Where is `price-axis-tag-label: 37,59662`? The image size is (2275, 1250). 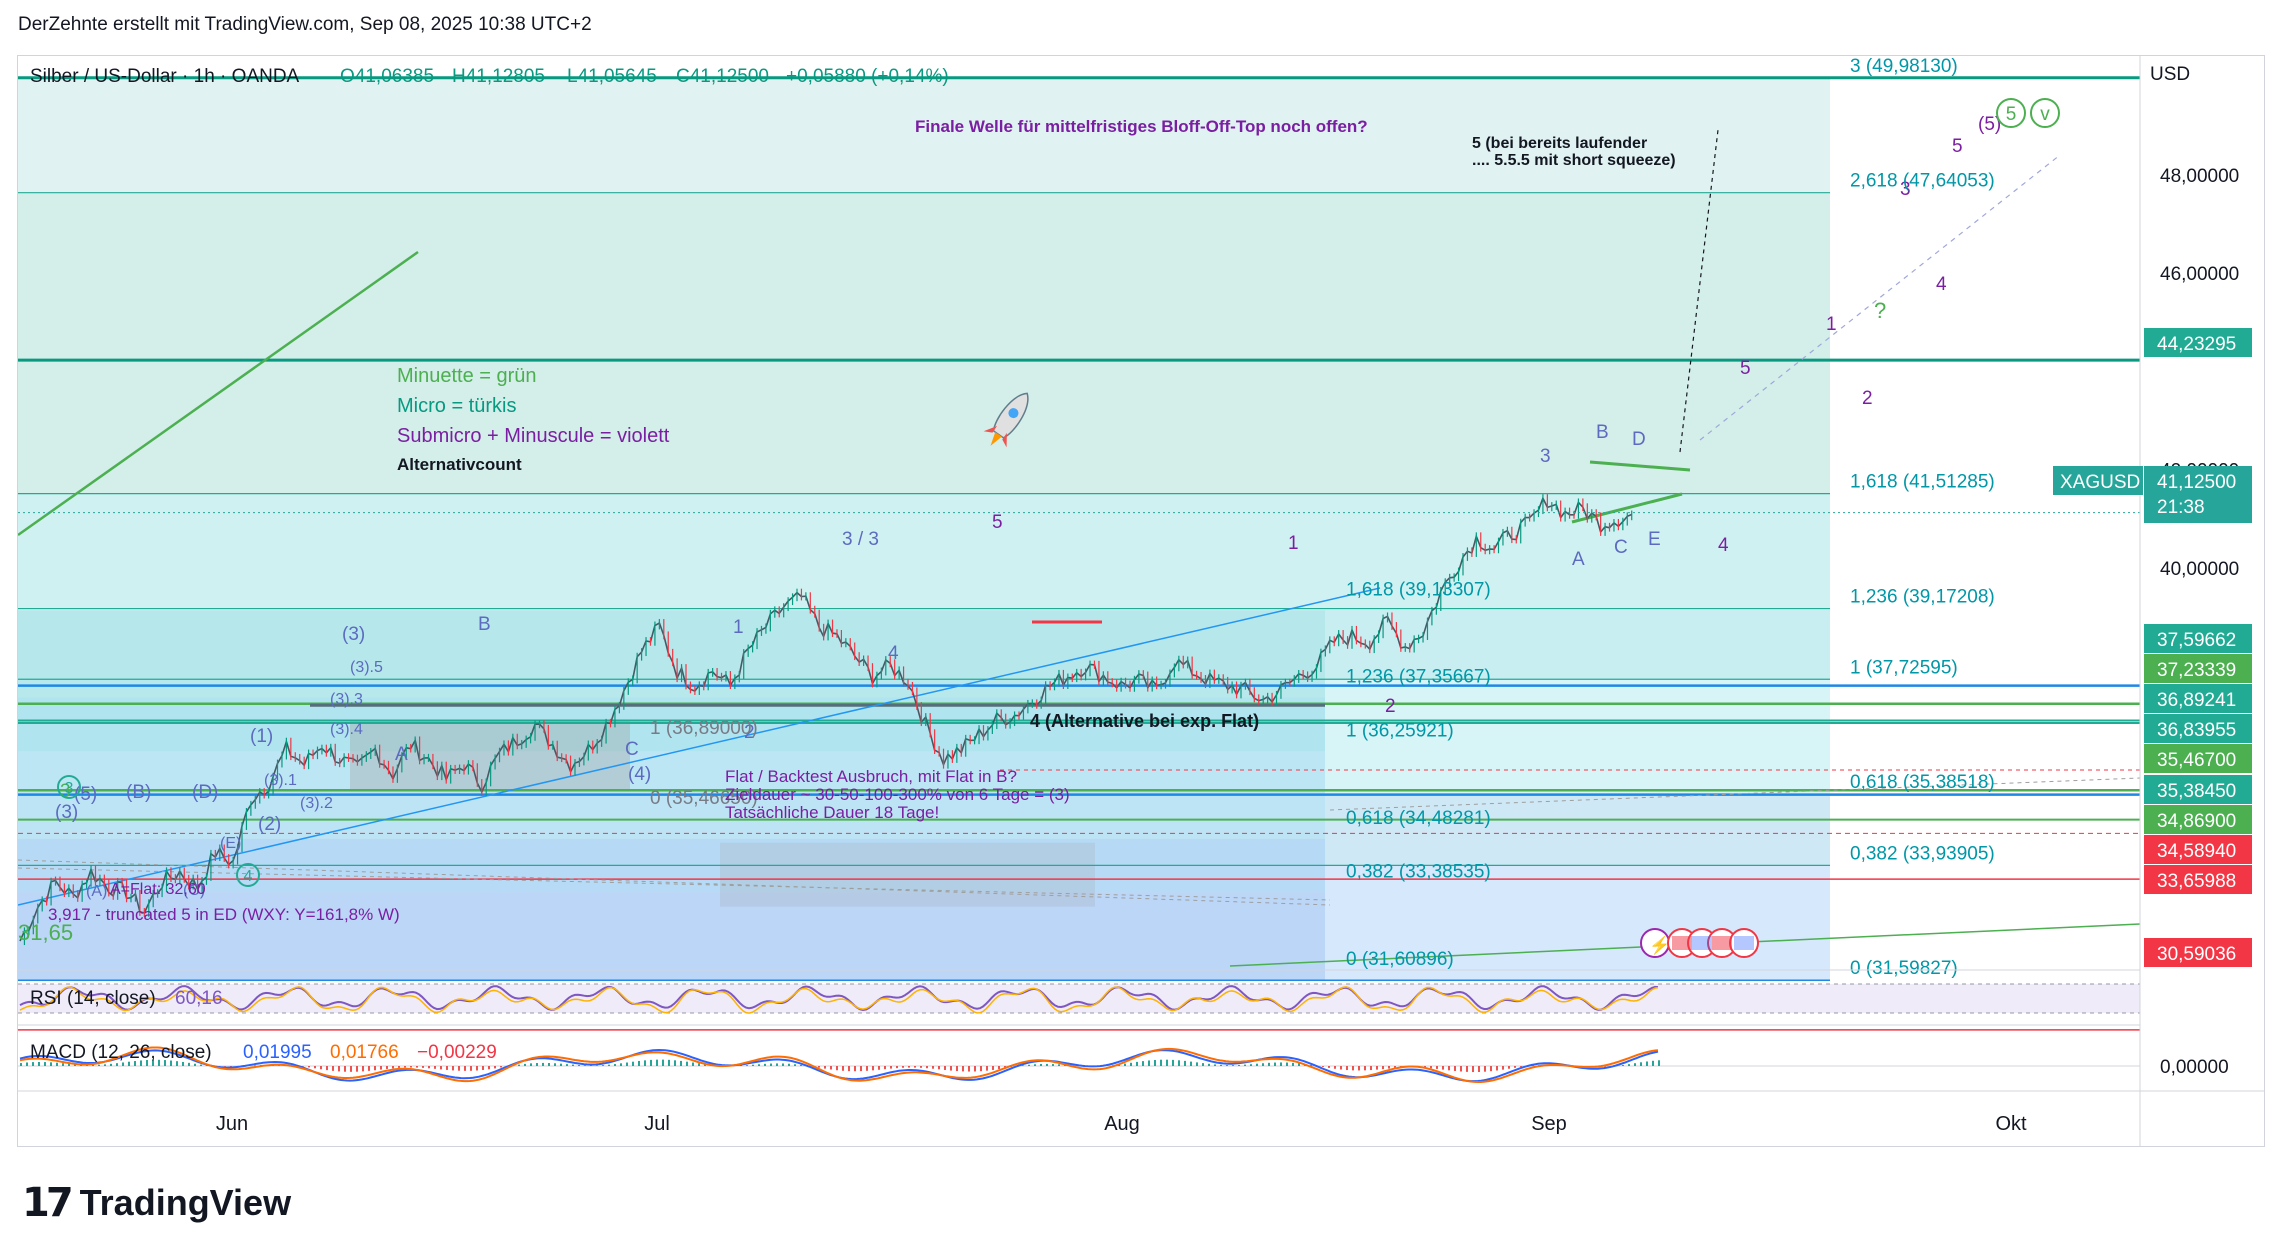
price-axis-tag-label: 37,59662 is located at coordinates (2196, 640).